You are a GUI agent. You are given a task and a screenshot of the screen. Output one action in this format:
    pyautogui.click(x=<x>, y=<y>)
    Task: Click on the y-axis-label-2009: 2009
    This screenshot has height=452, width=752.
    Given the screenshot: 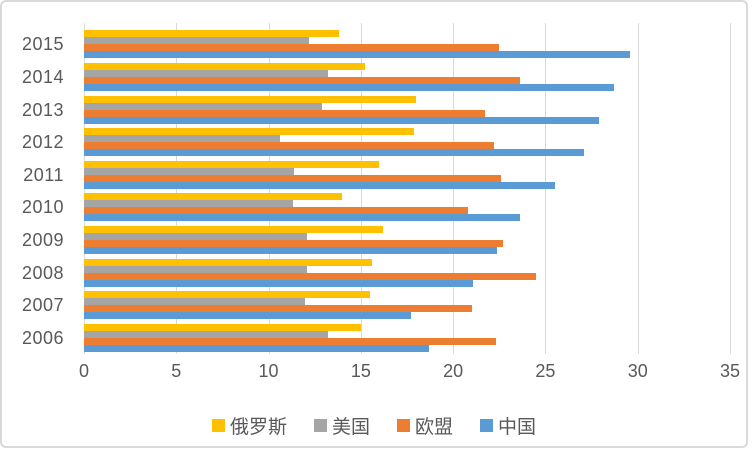 What is the action you would take?
    pyautogui.click(x=42, y=239)
    